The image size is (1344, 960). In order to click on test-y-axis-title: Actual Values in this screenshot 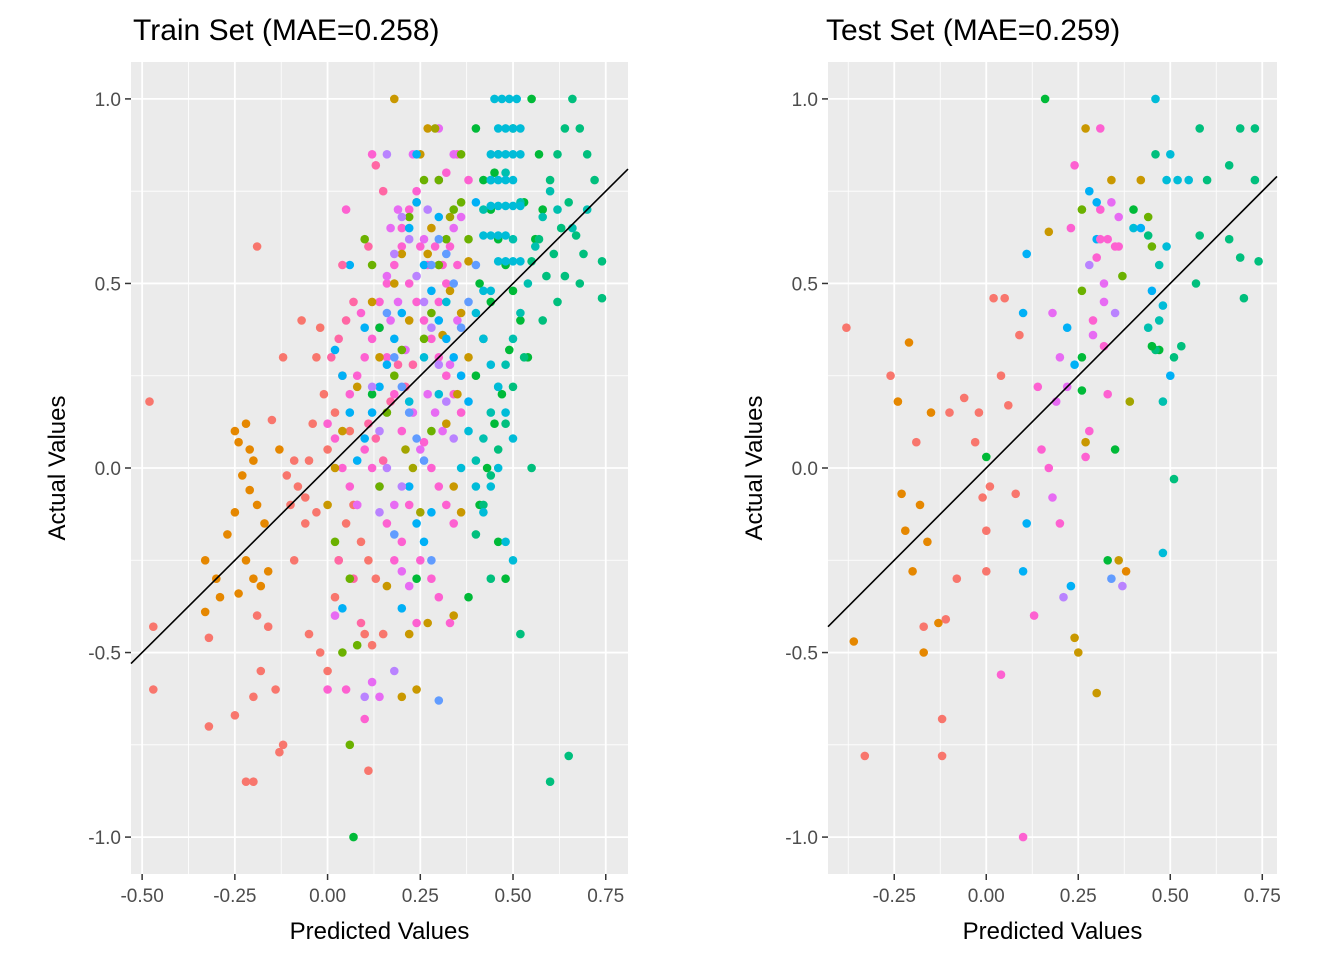, I will do `click(754, 468)`.